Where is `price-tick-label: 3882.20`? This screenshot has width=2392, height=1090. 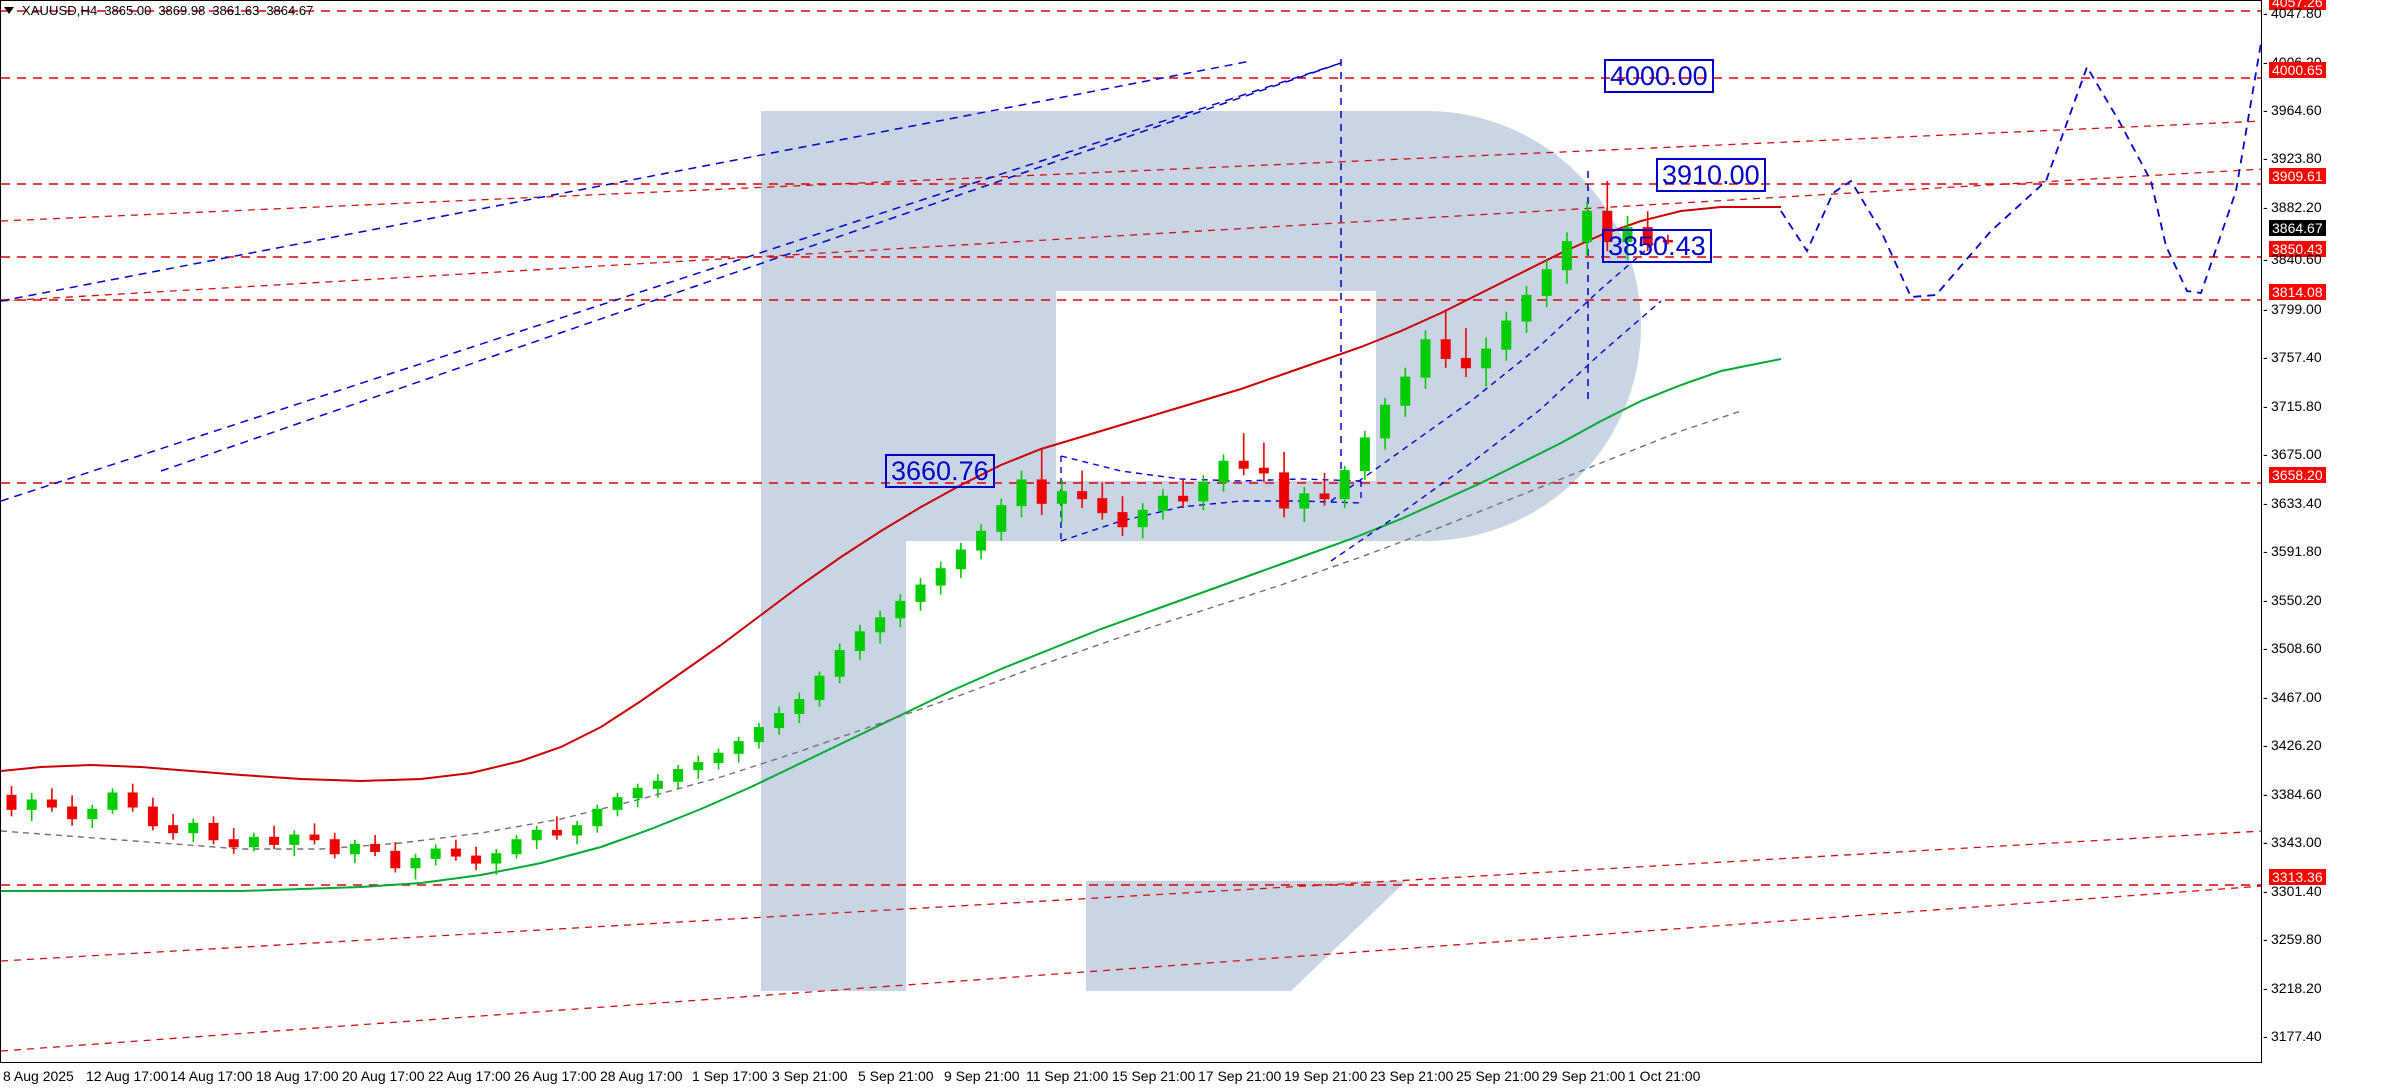 price-tick-label: 3882.20 is located at coordinates (2296, 207).